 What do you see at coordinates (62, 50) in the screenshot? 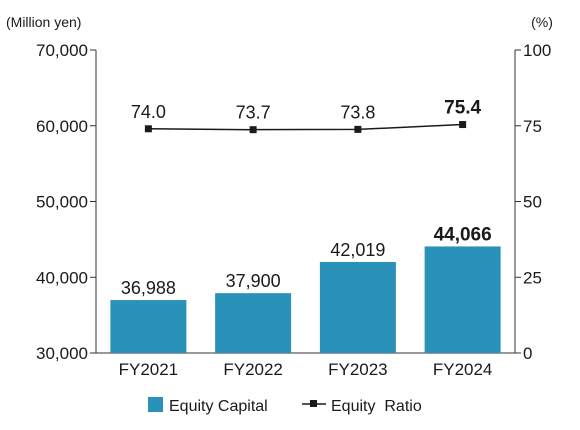
I see `left-tick-label: 70,000` at bounding box center [62, 50].